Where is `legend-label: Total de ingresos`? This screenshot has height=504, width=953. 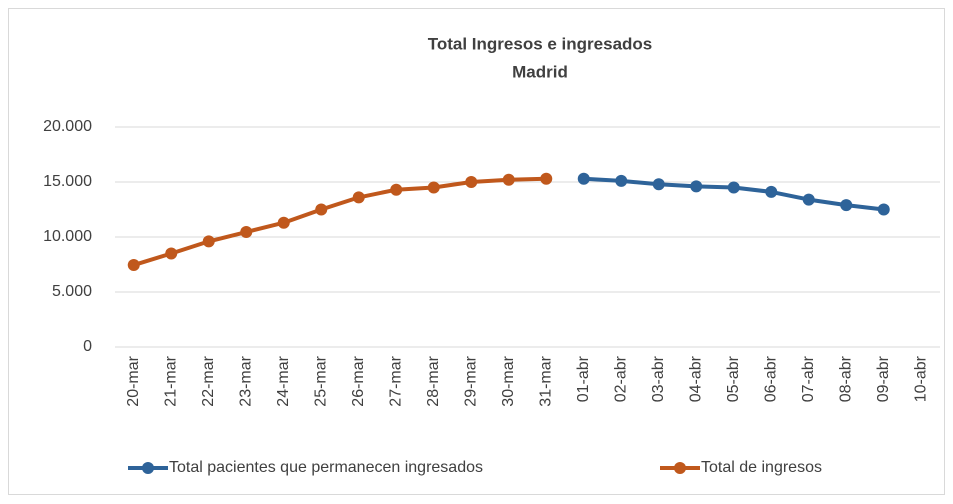 legend-label: Total de ingresos is located at coordinates (761, 467).